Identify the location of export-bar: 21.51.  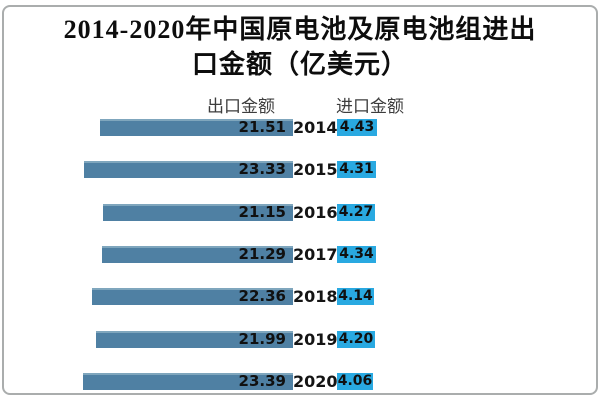
(196, 127).